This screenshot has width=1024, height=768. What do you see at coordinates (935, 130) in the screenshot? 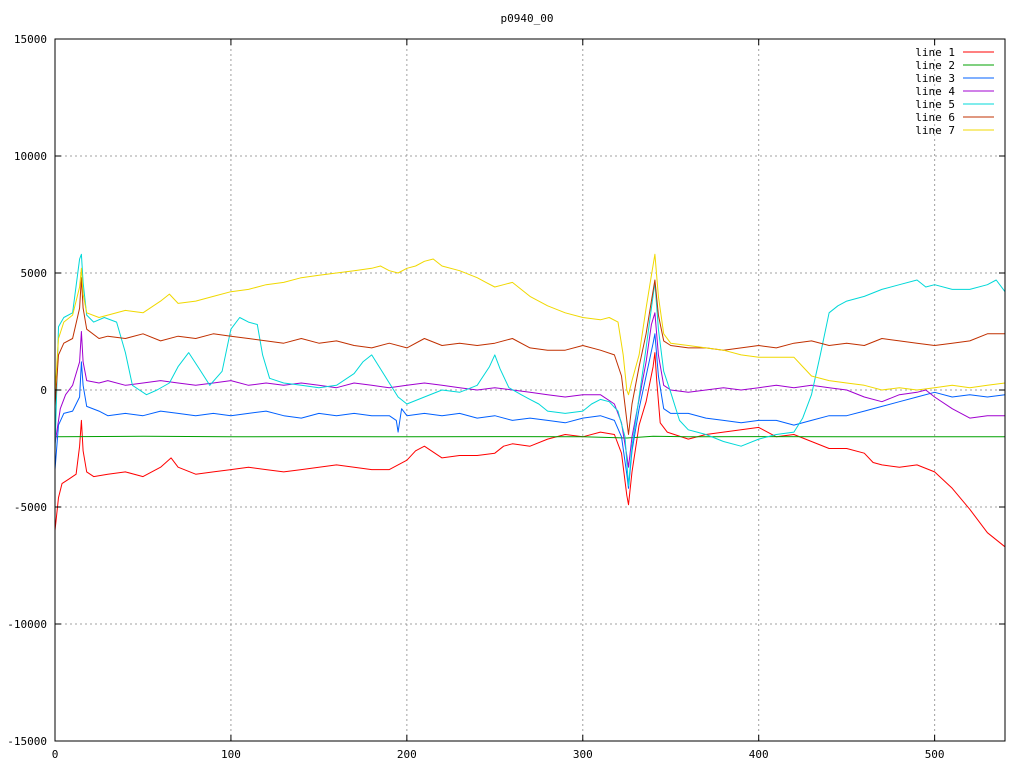
I see `legend-label: line 7` at bounding box center [935, 130].